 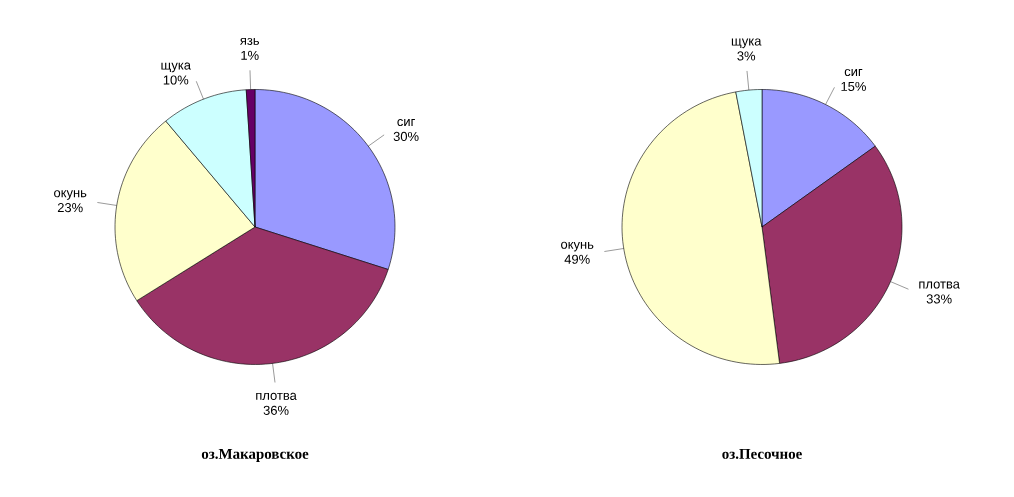 What do you see at coordinates (939, 299) in the screenshot?
I see `data-label: 33%` at bounding box center [939, 299].